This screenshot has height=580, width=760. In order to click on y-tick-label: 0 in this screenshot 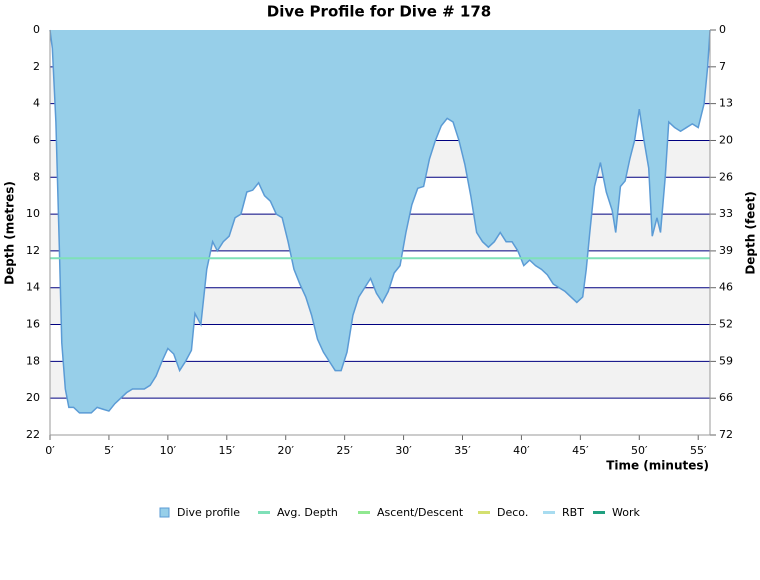, I will do `click(36, 29)`.